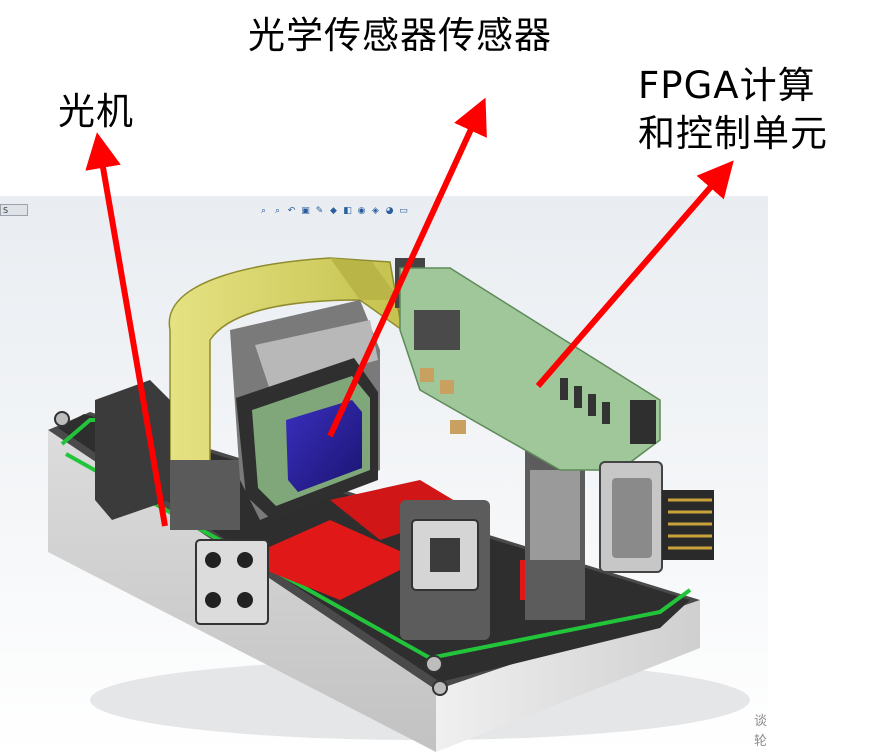 Image resolution: width=888 pixels, height=752 pixels. What do you see at coordinates (96, 111) in the screenshot?
I see `label-optics: 光机` at bounding box center [96, 111].